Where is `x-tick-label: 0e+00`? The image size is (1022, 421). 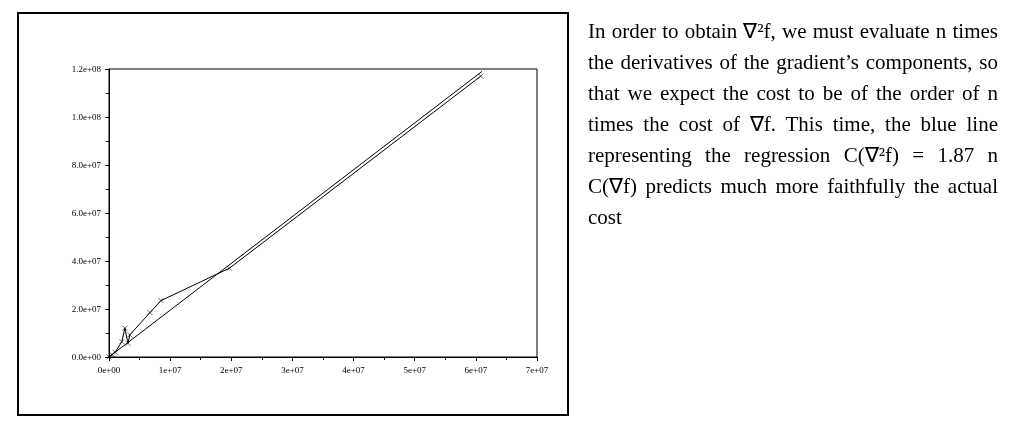
x-tick-label: 0e+00 is located at coordinates (109, 369).